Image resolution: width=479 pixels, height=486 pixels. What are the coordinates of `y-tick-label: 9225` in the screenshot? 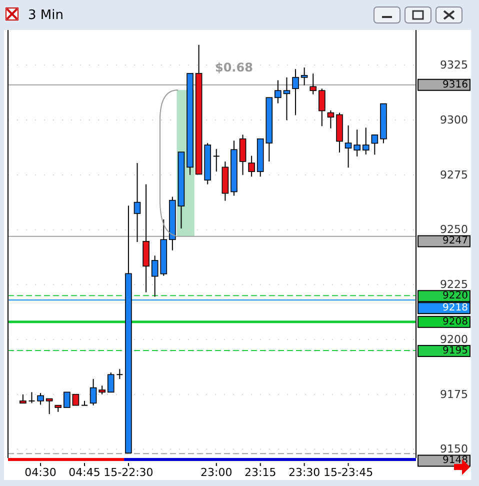 It's located at (454, 285).